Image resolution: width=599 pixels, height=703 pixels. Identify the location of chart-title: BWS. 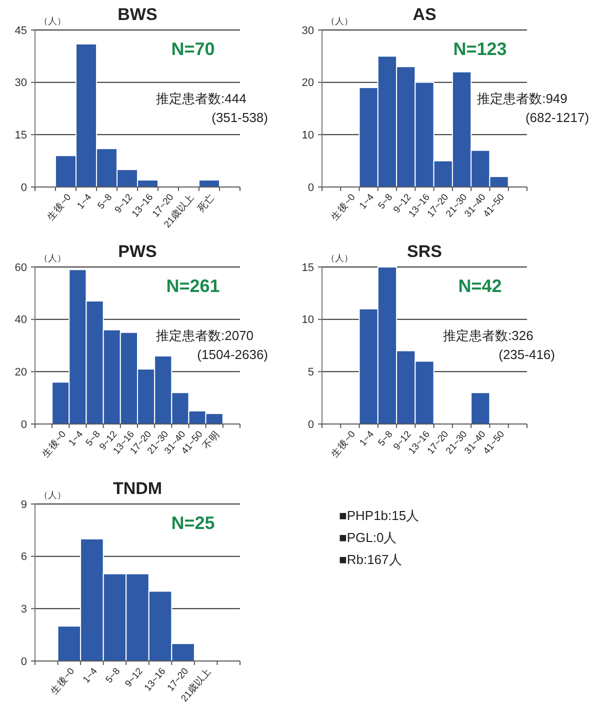
(138, 14).